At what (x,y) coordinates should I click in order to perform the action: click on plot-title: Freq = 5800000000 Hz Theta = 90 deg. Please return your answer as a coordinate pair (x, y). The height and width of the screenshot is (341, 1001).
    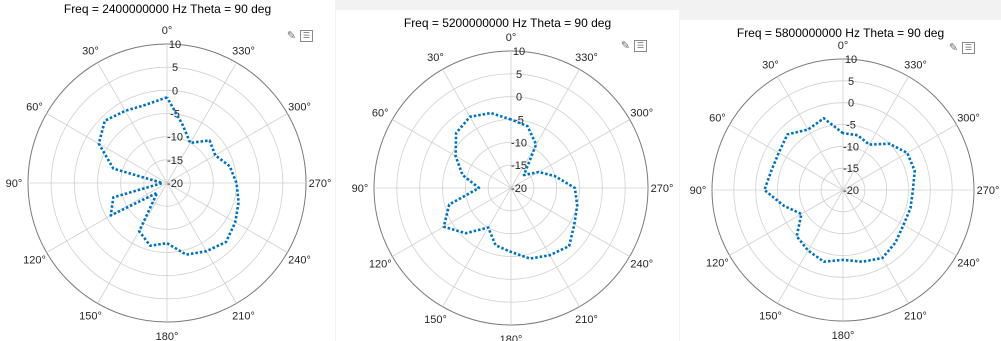
    Looking at the image, I should click on (840, 33).